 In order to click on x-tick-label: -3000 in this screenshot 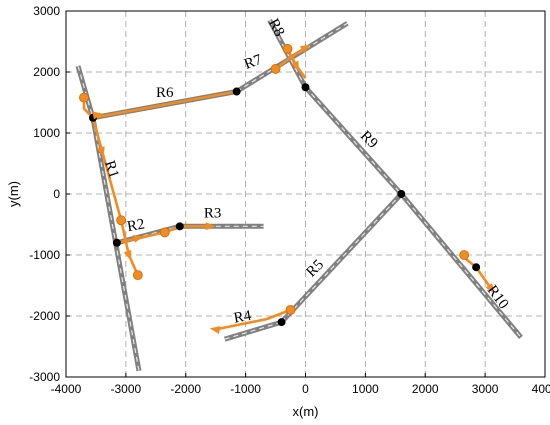, I will do `click(126, 389)`.